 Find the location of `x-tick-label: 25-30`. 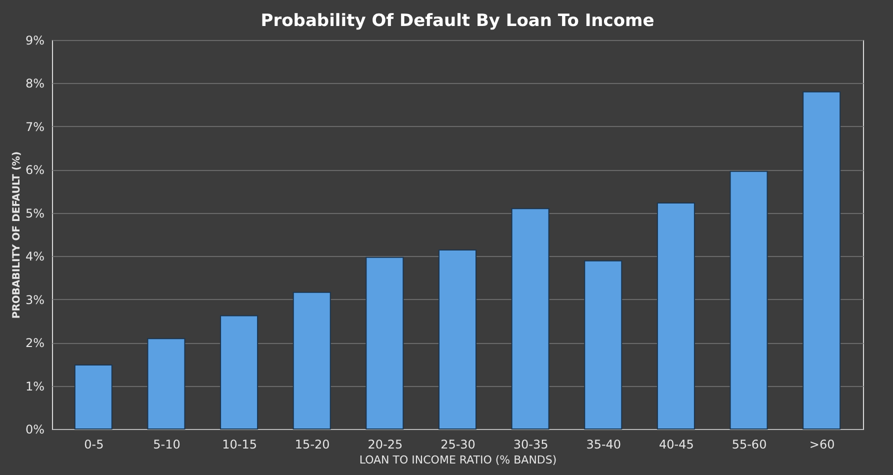

x-tick-label: 25-30 is located at coordinates (458, 445).